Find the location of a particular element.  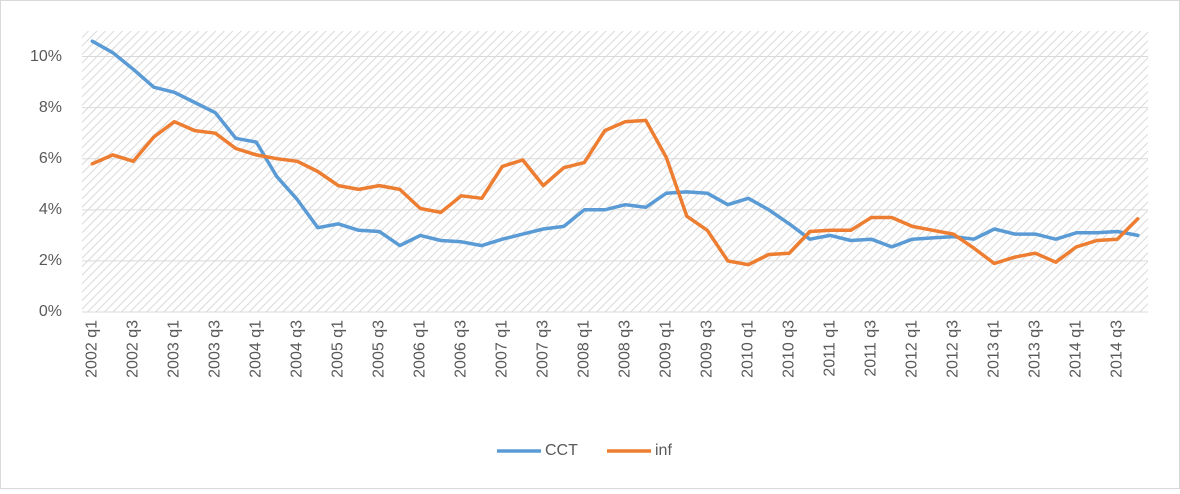

y-tick-label: 0% is located at coordinates (50, 311).